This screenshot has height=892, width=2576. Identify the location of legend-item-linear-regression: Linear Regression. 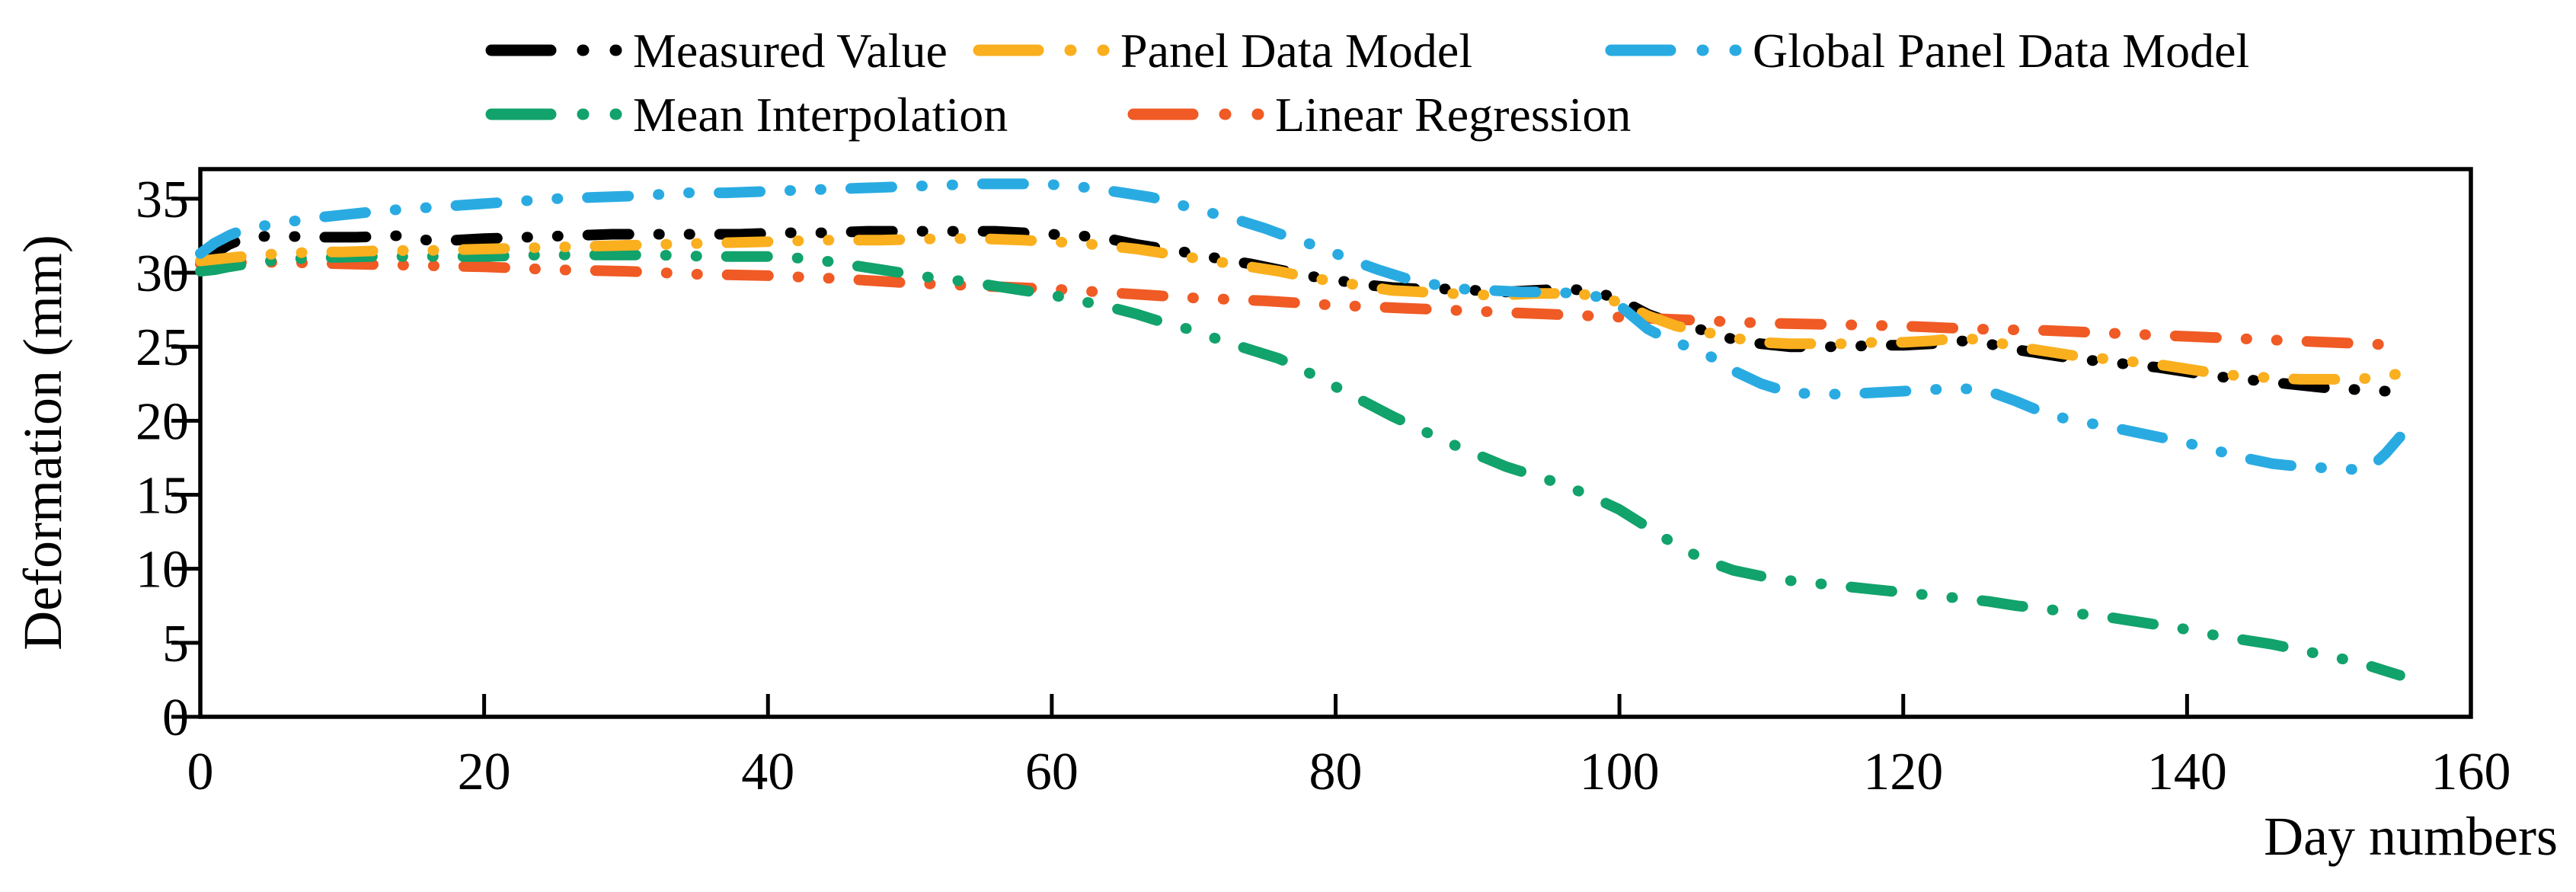
(1379, 115).